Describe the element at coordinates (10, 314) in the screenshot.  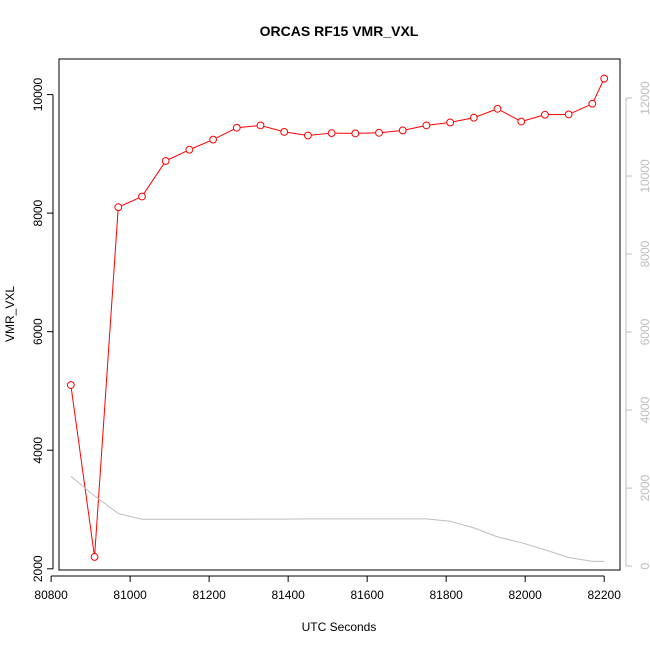
I see `y-axis-label: VMR_VXL` at that location.